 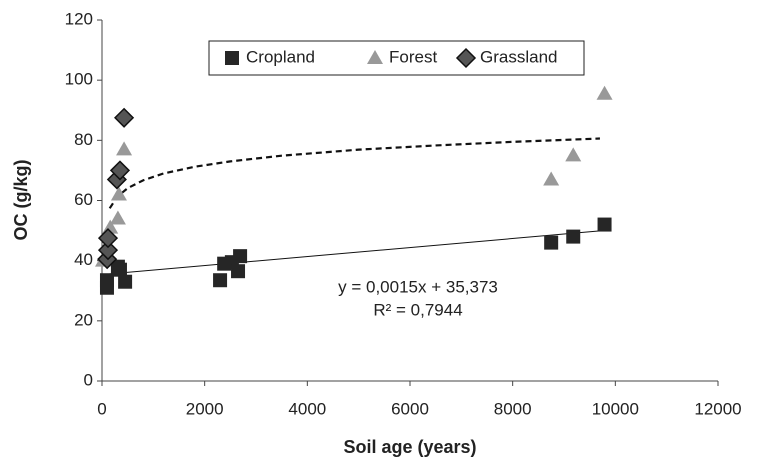 I want to click on linear-trendline, so click(x=350, y=253).